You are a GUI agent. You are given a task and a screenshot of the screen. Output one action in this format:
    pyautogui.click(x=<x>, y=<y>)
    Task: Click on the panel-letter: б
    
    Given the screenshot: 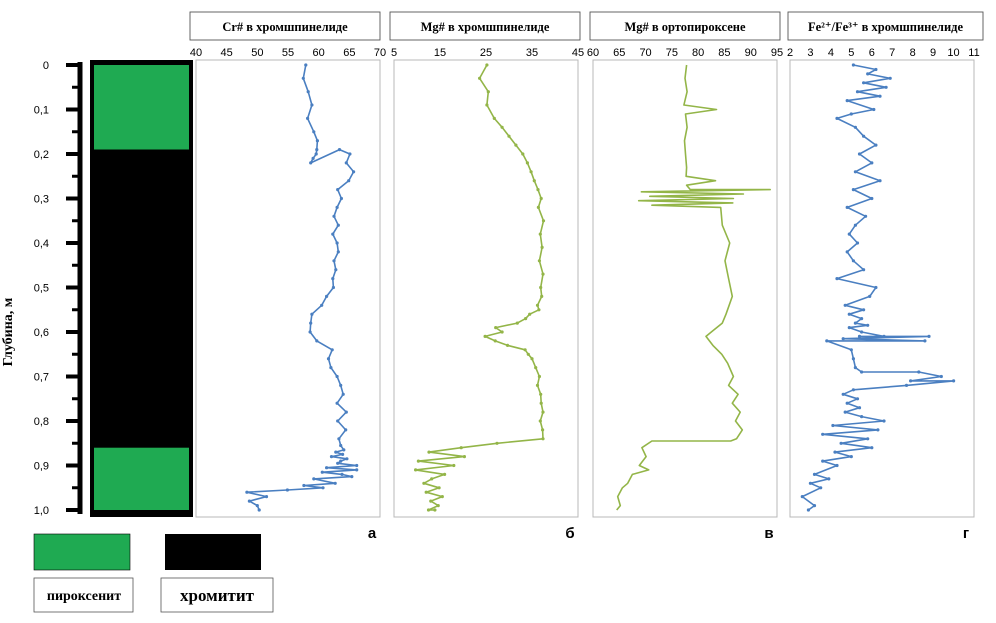 What is the action you would take?
    pyautogui.click(x=569, y=533)
    